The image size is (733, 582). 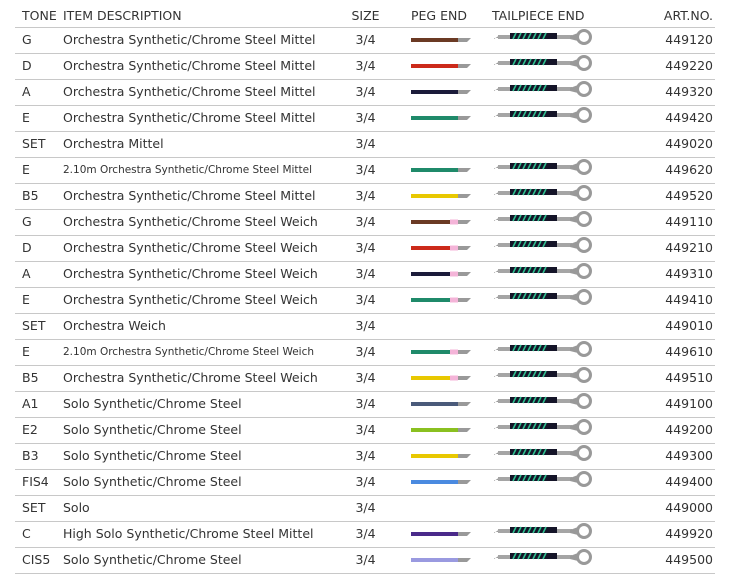 What do you see at coordinates (39, 15) in the screenshot?
I see `header-tone: TONE` at bounding box center [39, 15].